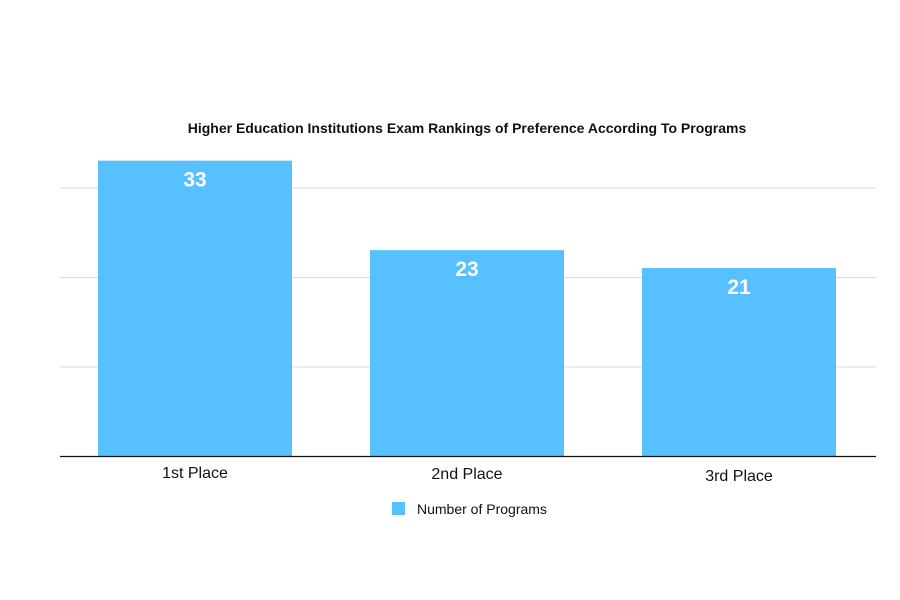 The width and height of the screenshot is (900, 600). I want to click on x-tick-label: 3rd Place, so click(739, 476).